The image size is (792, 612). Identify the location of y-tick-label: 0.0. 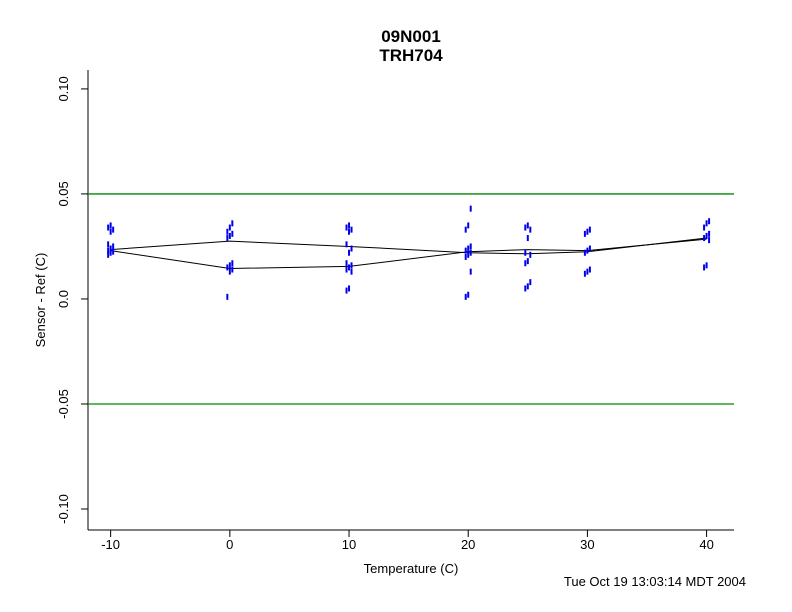
(63, 299).